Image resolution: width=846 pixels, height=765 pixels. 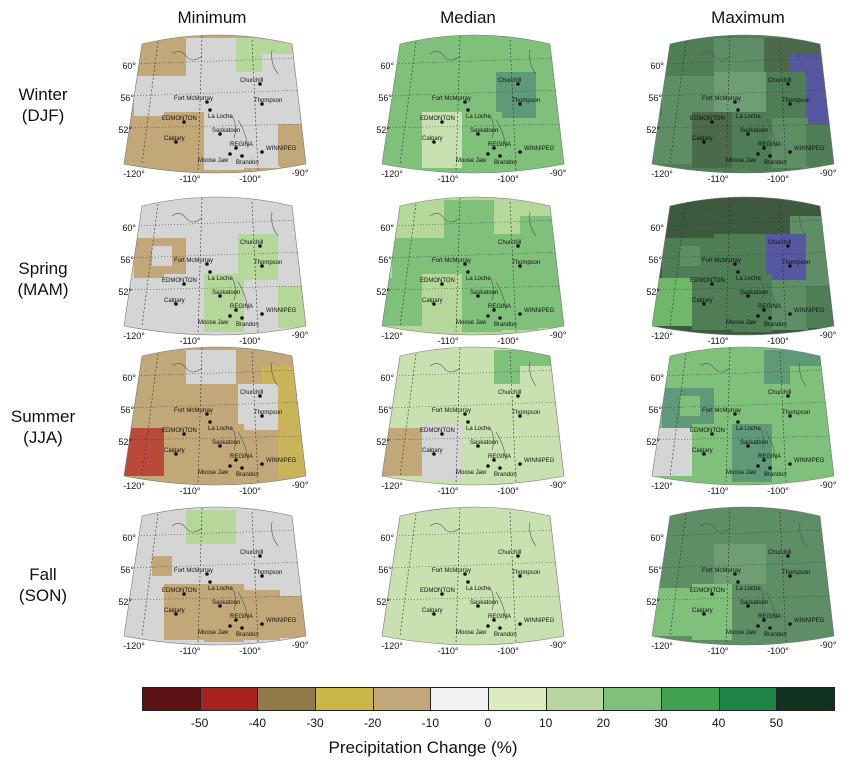 I want to click on lon-label-110: -110°, so click(x=448, y=491).